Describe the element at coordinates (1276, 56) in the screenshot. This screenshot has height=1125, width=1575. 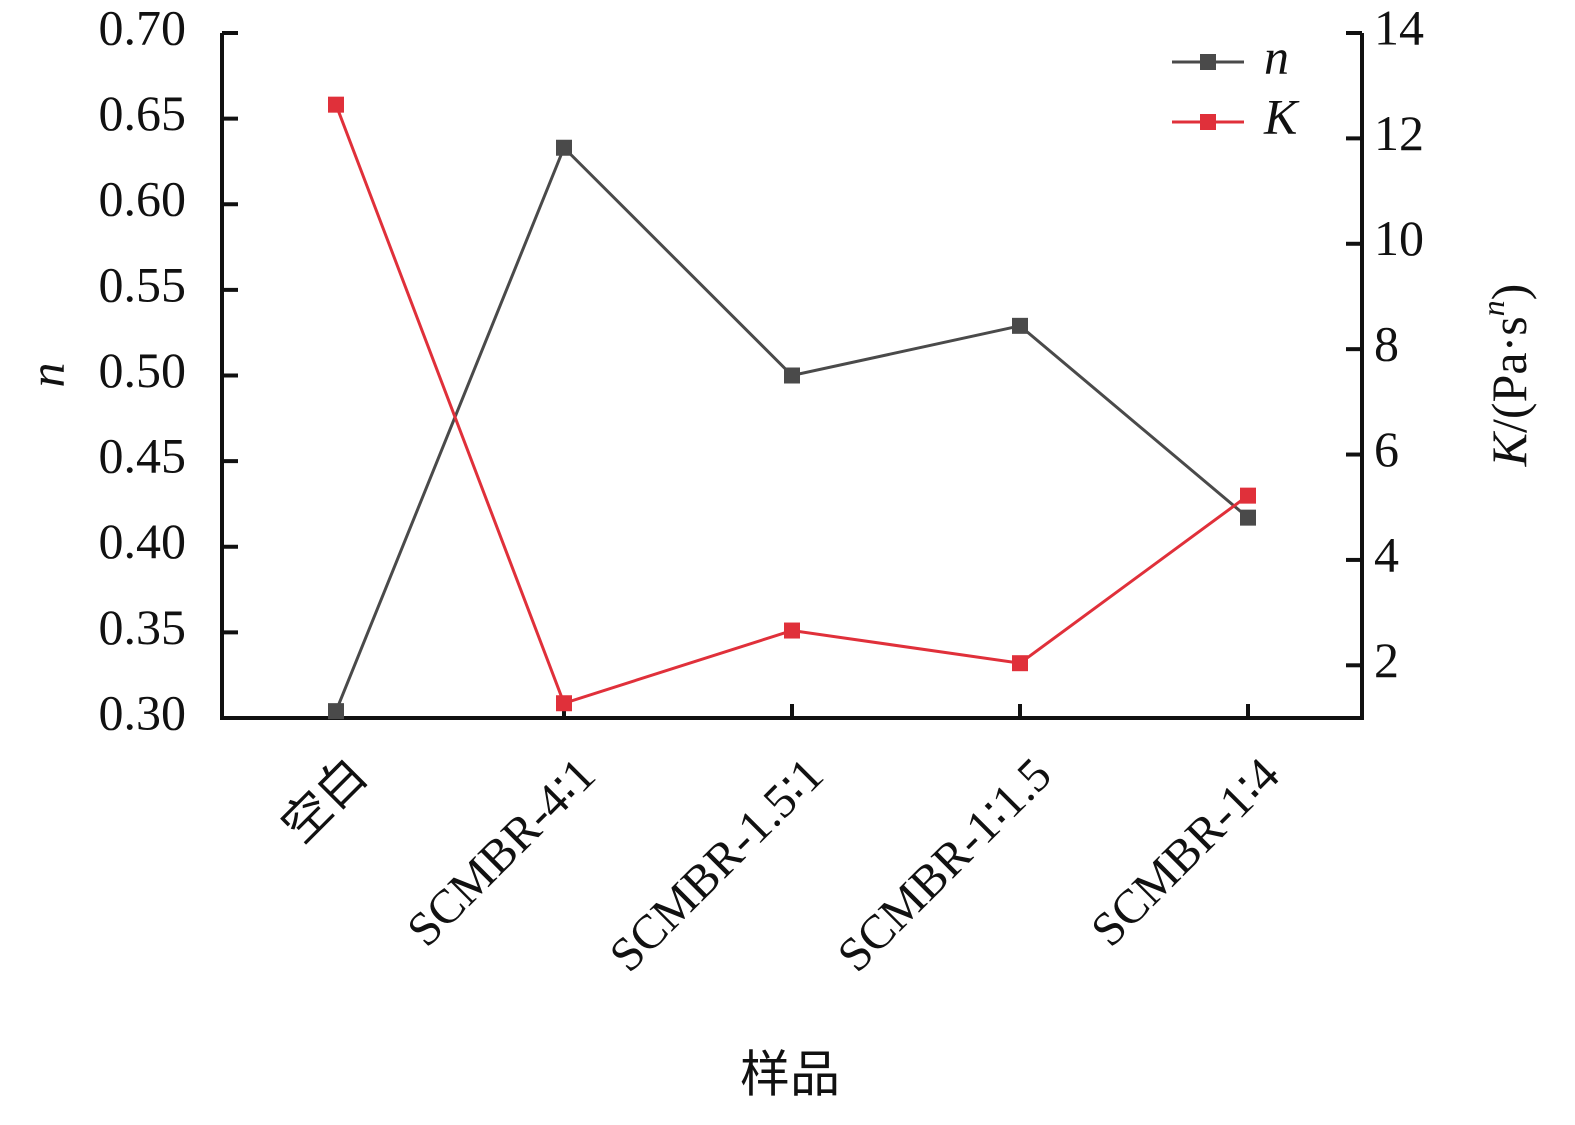
I see `legend-label: n` at that location.